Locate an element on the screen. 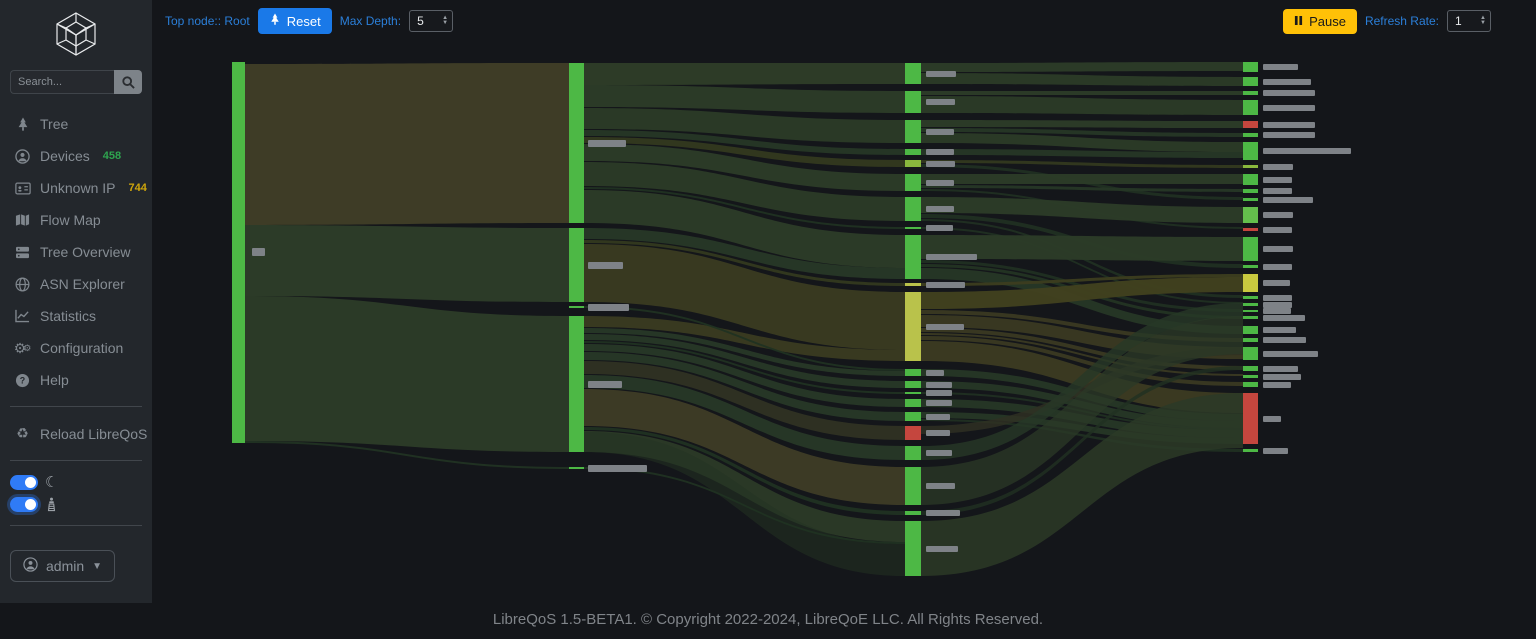 The image size is (1536, 639). sidebar-item-flow-map: Flow Map is located at coordinates (76, 220).